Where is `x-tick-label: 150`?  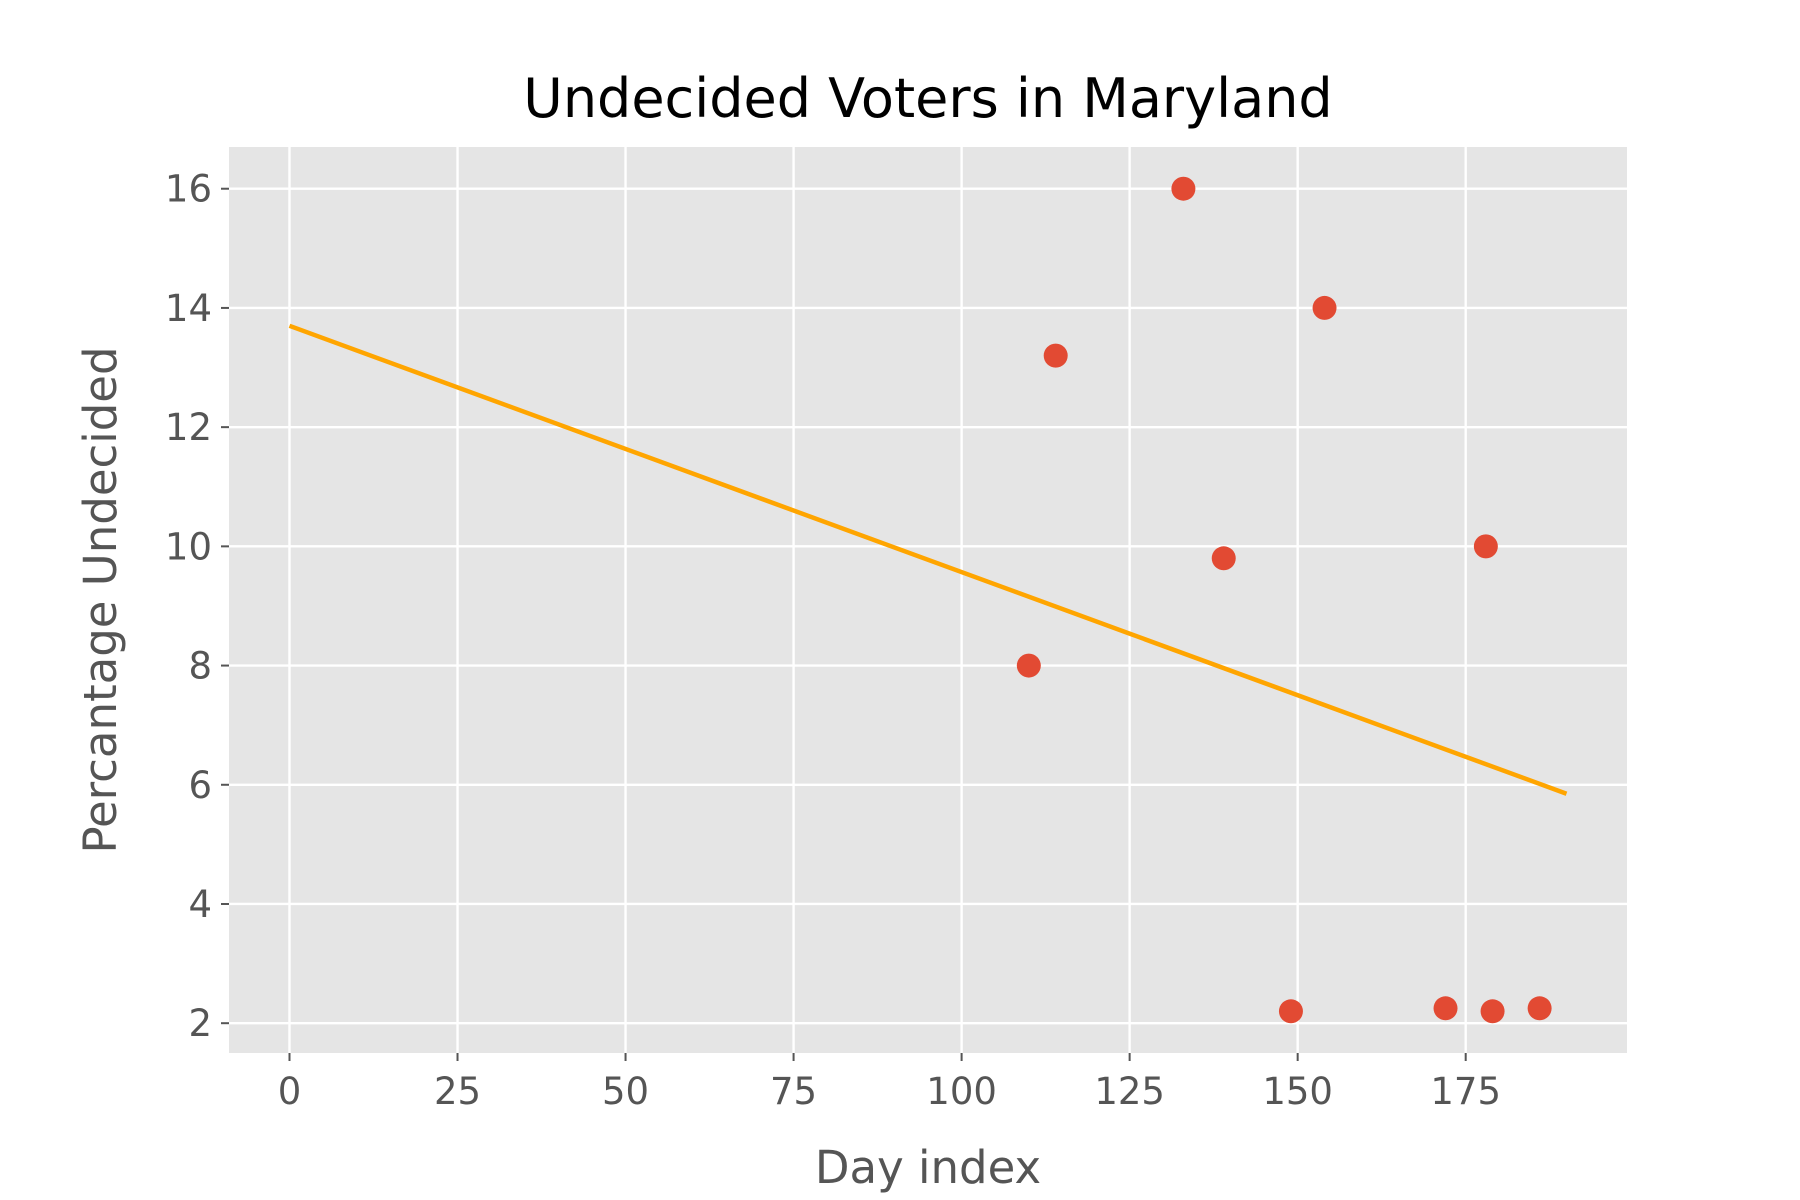 x-tick-label: 150 is located at coordinates (1297, 1091).